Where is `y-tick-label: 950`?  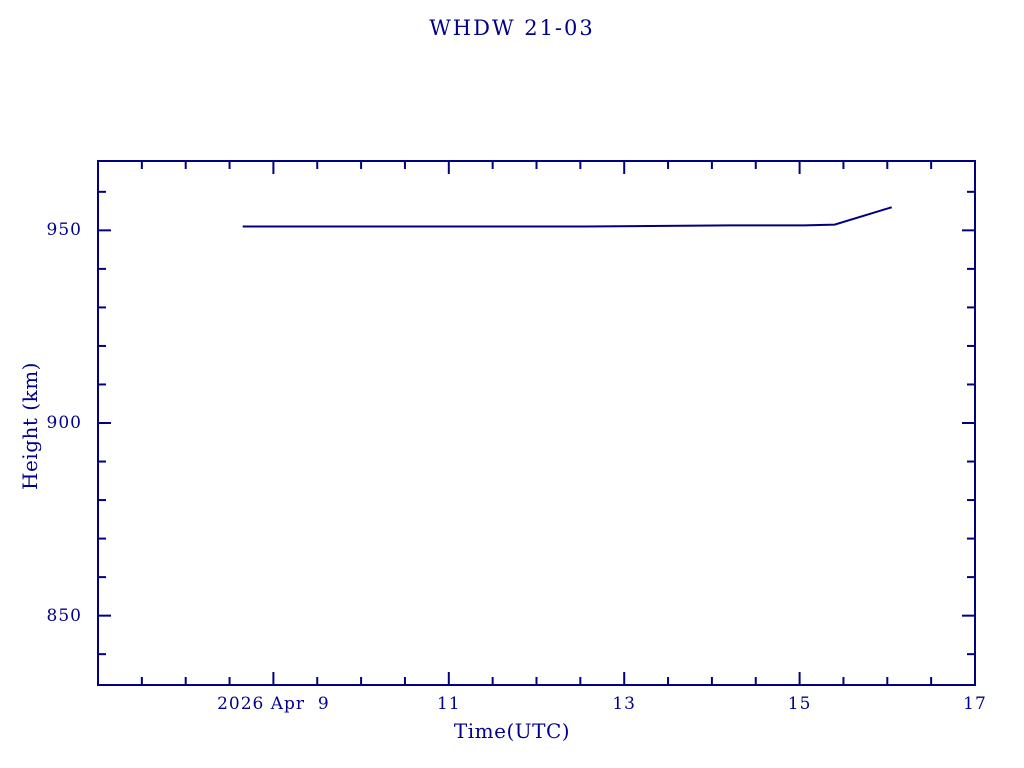 y-tick-label: 950 is located at coordinates (64, 230).